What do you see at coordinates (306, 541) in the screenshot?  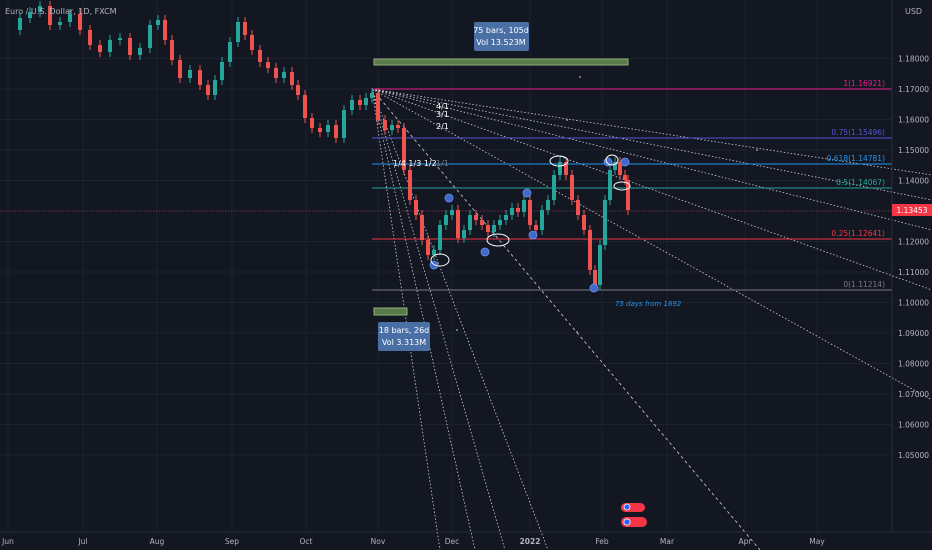 I see `time-tick: Oct` at bounding box center [306, 541].